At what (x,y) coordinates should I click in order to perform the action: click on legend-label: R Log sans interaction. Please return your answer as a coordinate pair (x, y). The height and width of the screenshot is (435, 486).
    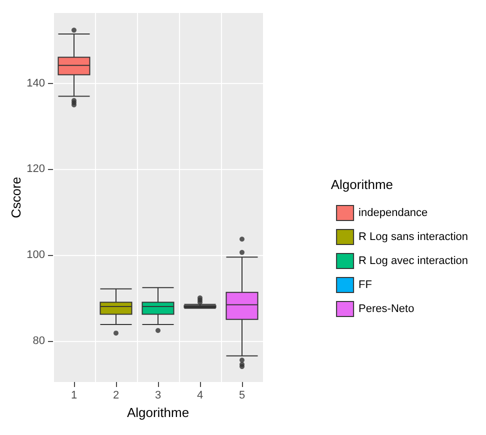
    Looking at the image, I should click on (413, 237).